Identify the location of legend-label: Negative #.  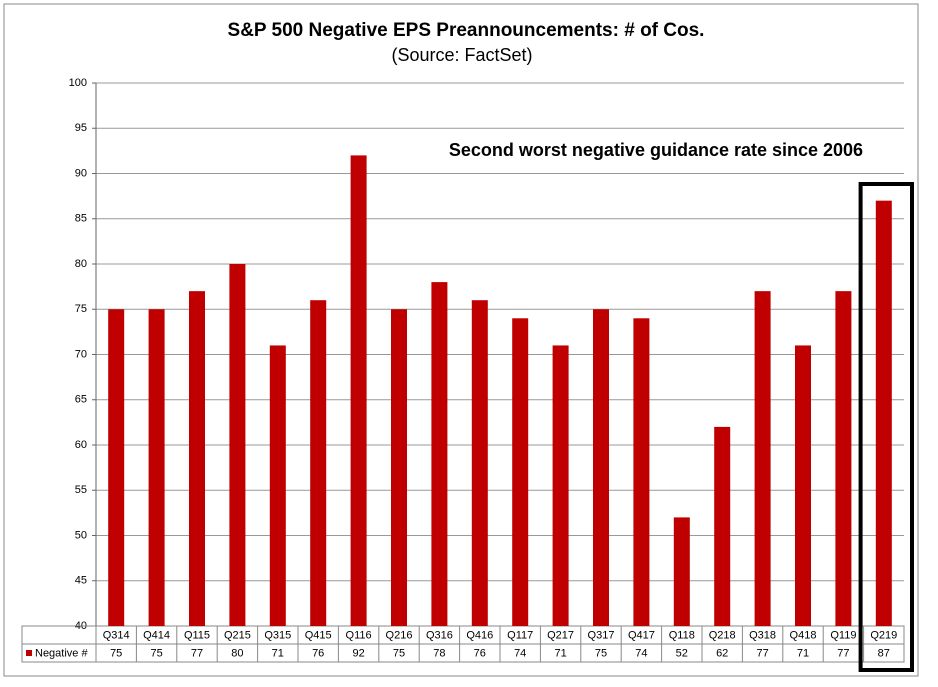
(61, 653).